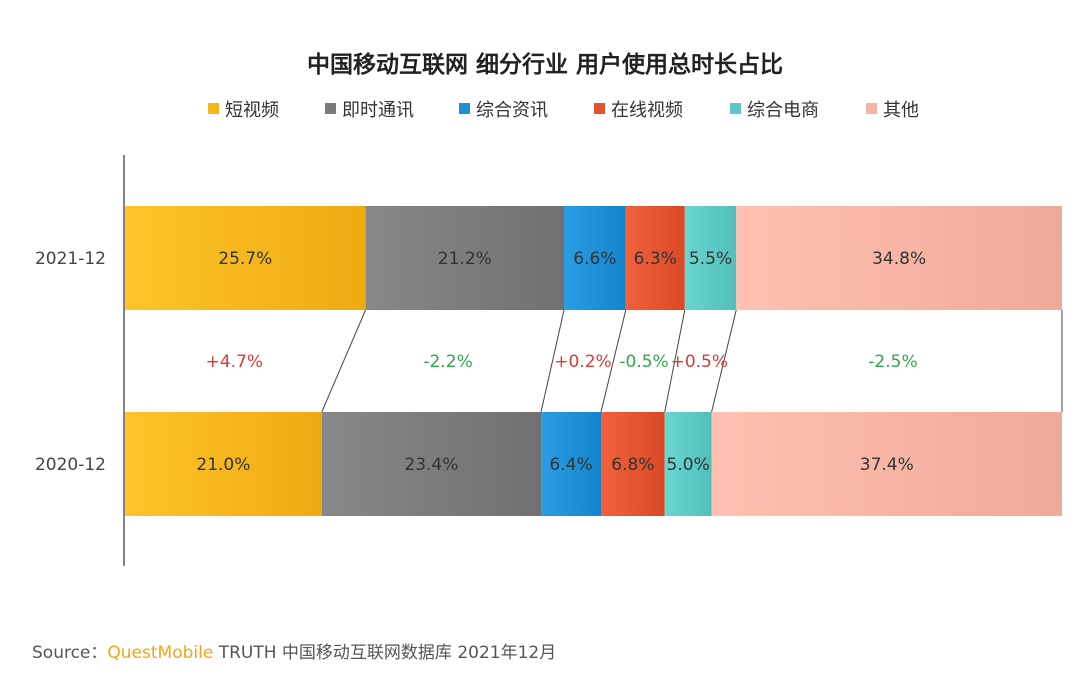 This screenshot has width=1080, height=674. I want to click on segment-value-label: 6.8%, so click(632, 465).